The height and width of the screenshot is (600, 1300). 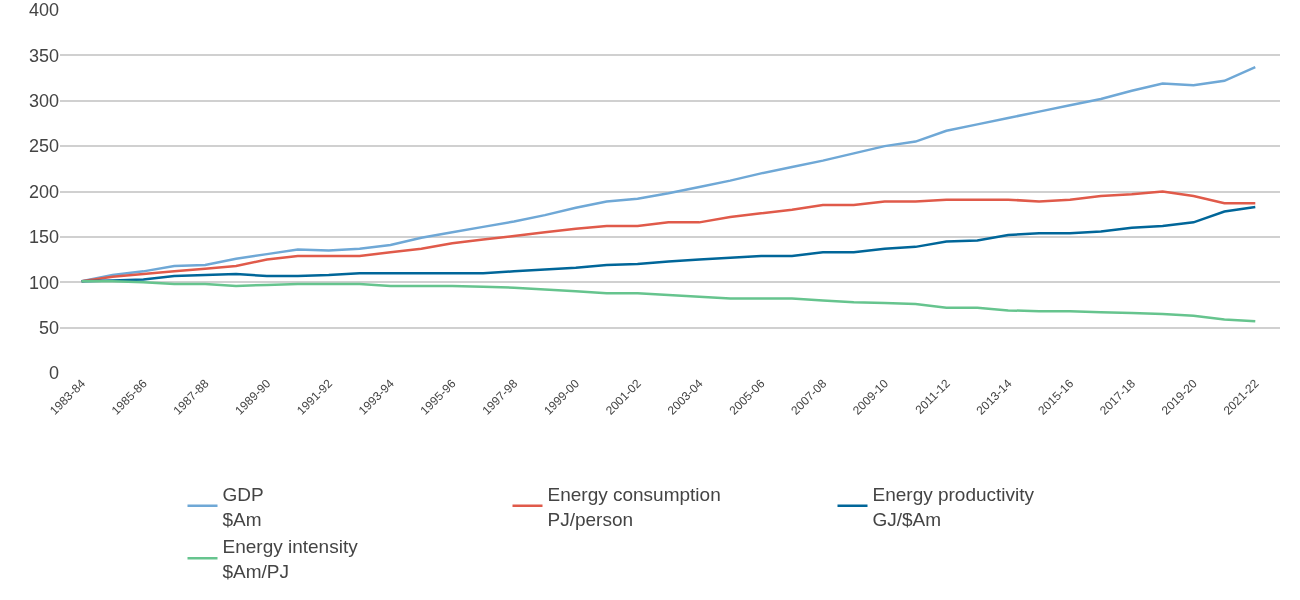 I want to click on legend-label: GDP $Am, so click(x=243, y=506).